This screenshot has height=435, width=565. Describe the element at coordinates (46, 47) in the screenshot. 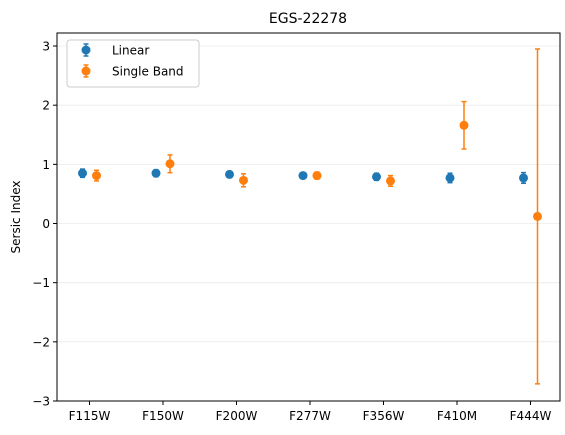

I see `y-tick-label: 3` at that location.